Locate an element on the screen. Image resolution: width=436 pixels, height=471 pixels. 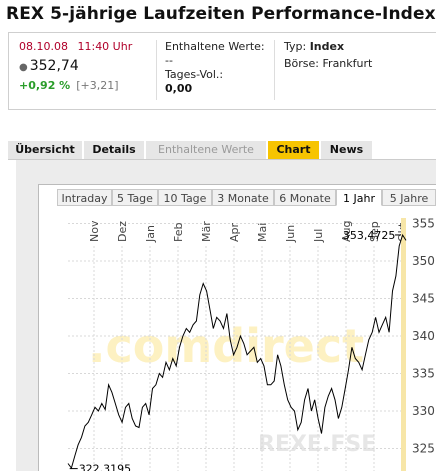
quote-time: 11:40 Uhr is located at coordinates (105, 46).